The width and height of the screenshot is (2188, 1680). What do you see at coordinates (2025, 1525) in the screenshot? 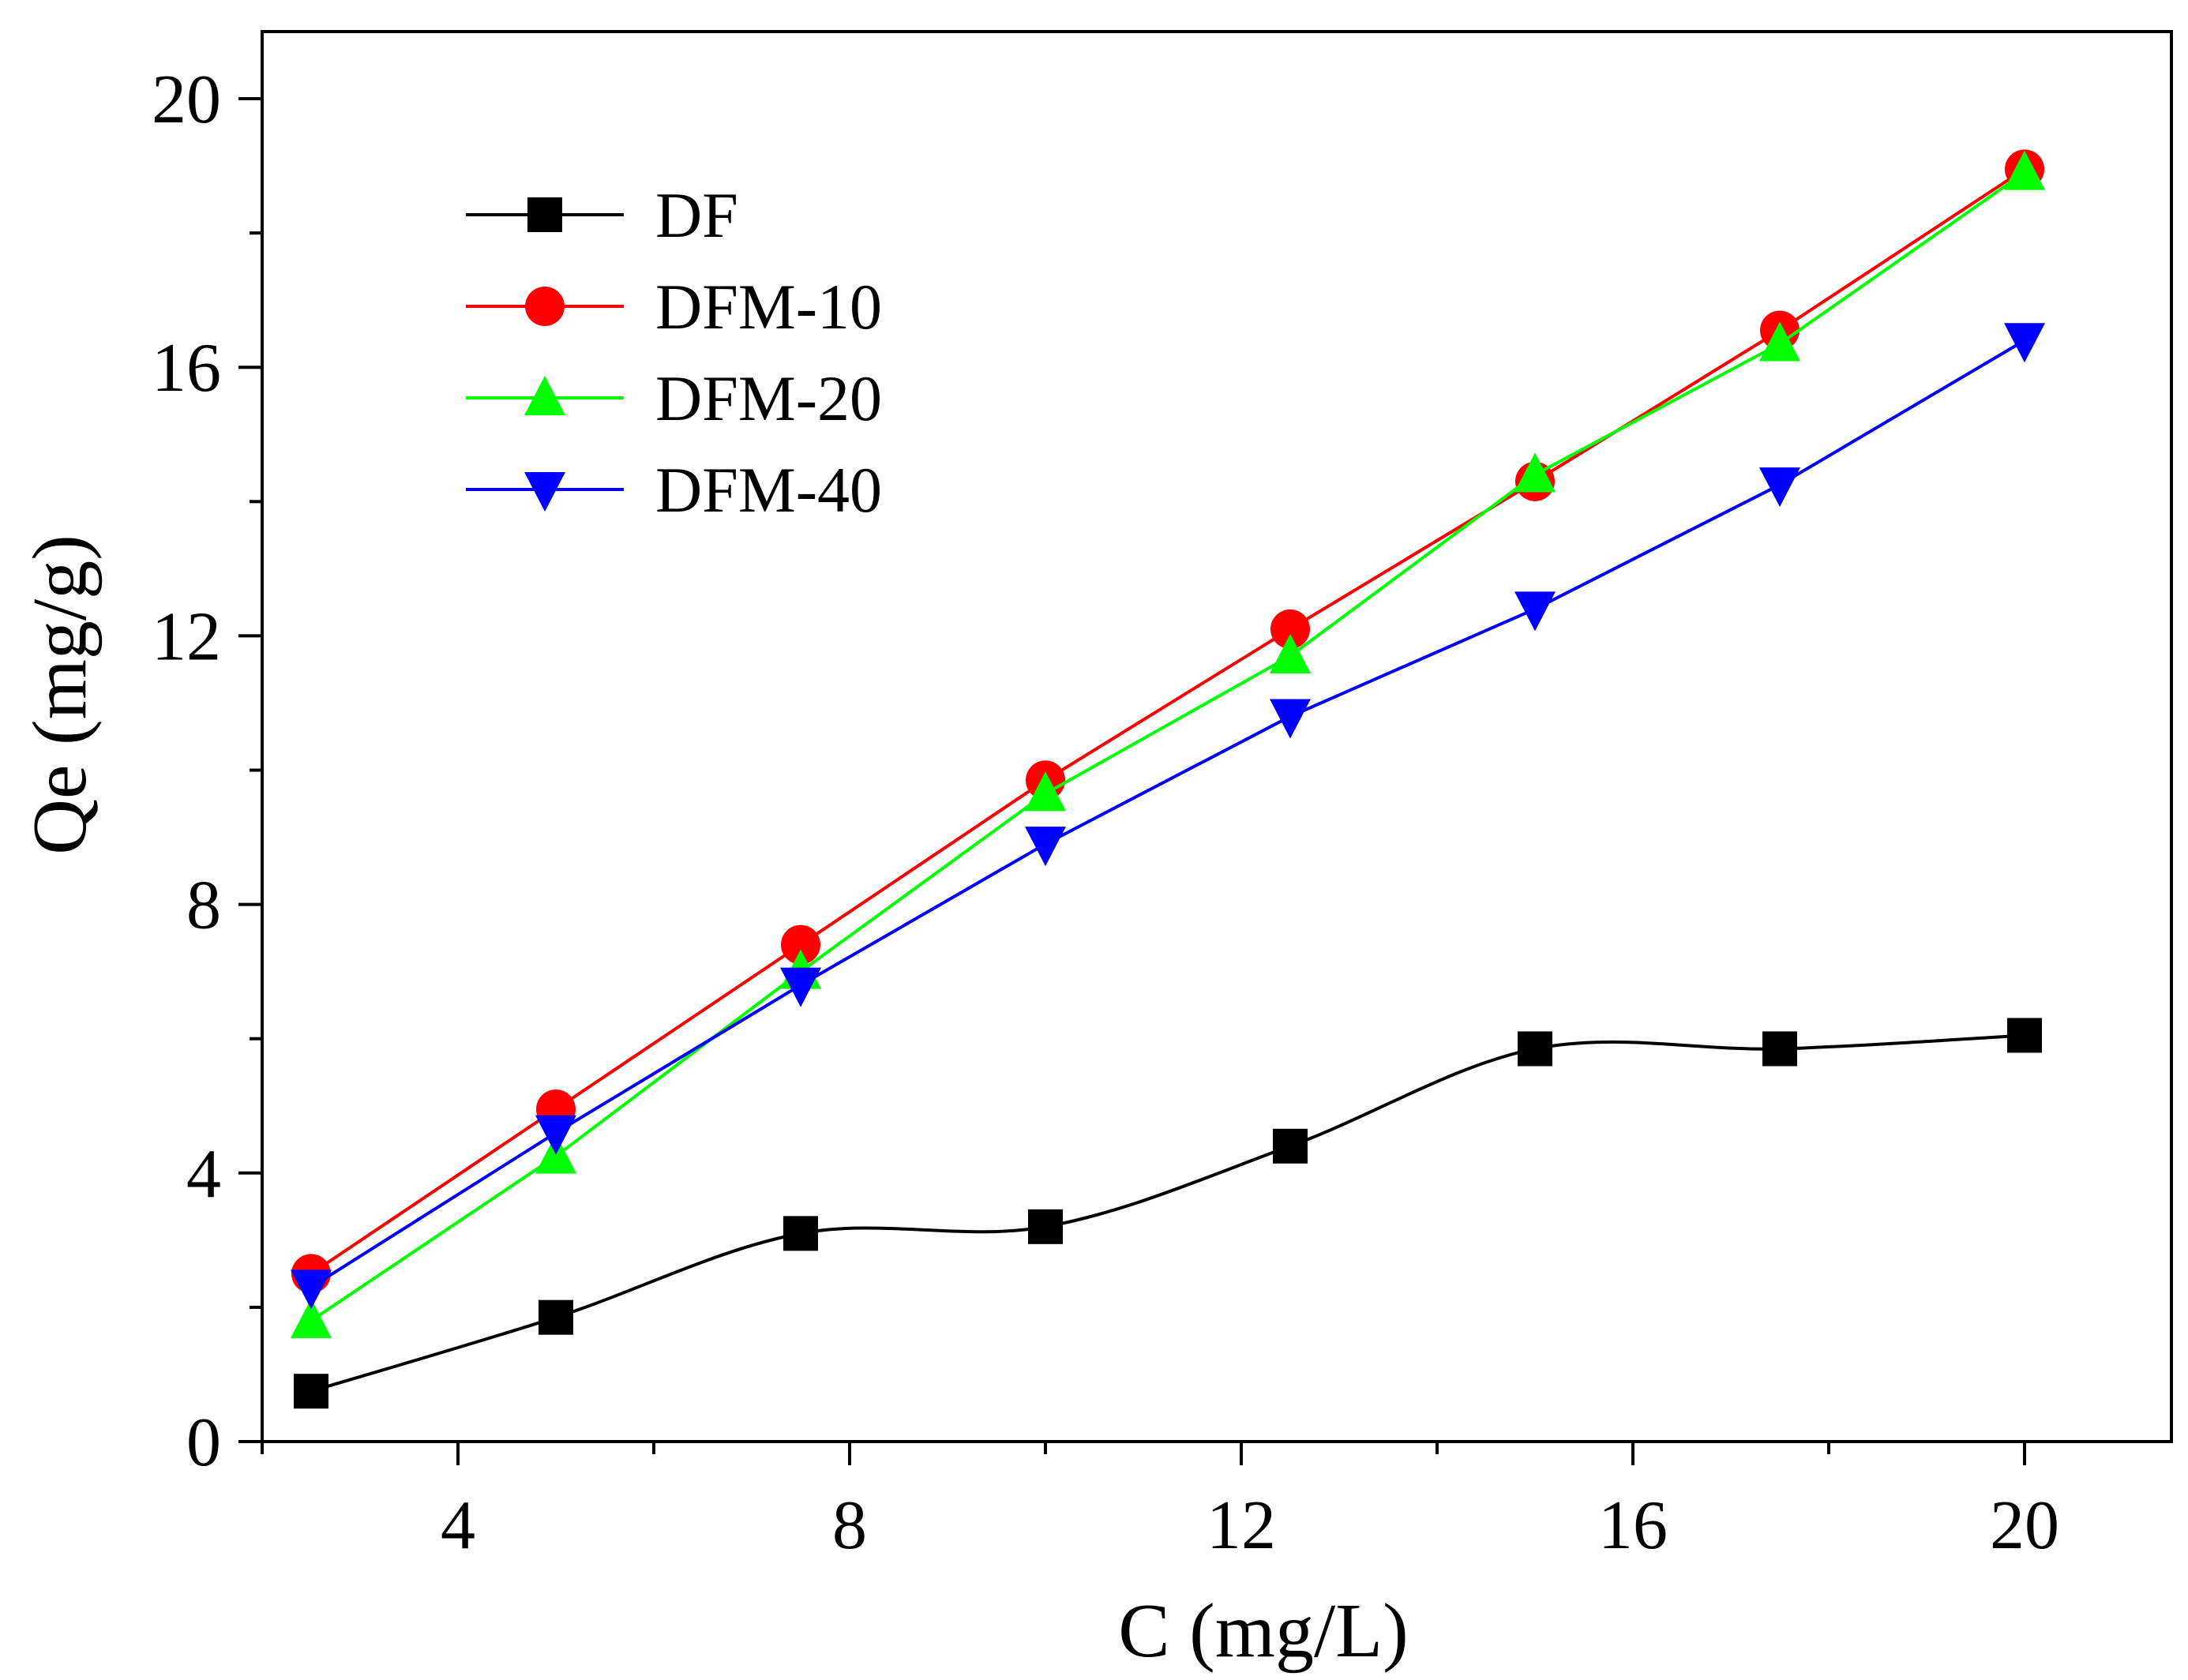
I see `x-tick-label: 20` at bounding box center [2025, 1525].